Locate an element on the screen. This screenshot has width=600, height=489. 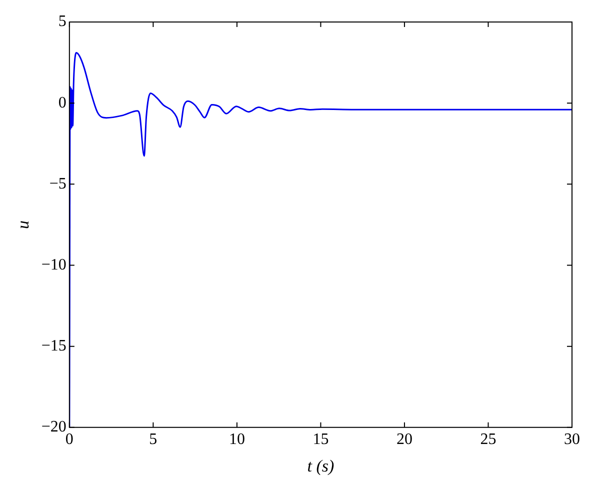
y-axis-title: u is located at coordinates (23, 224).